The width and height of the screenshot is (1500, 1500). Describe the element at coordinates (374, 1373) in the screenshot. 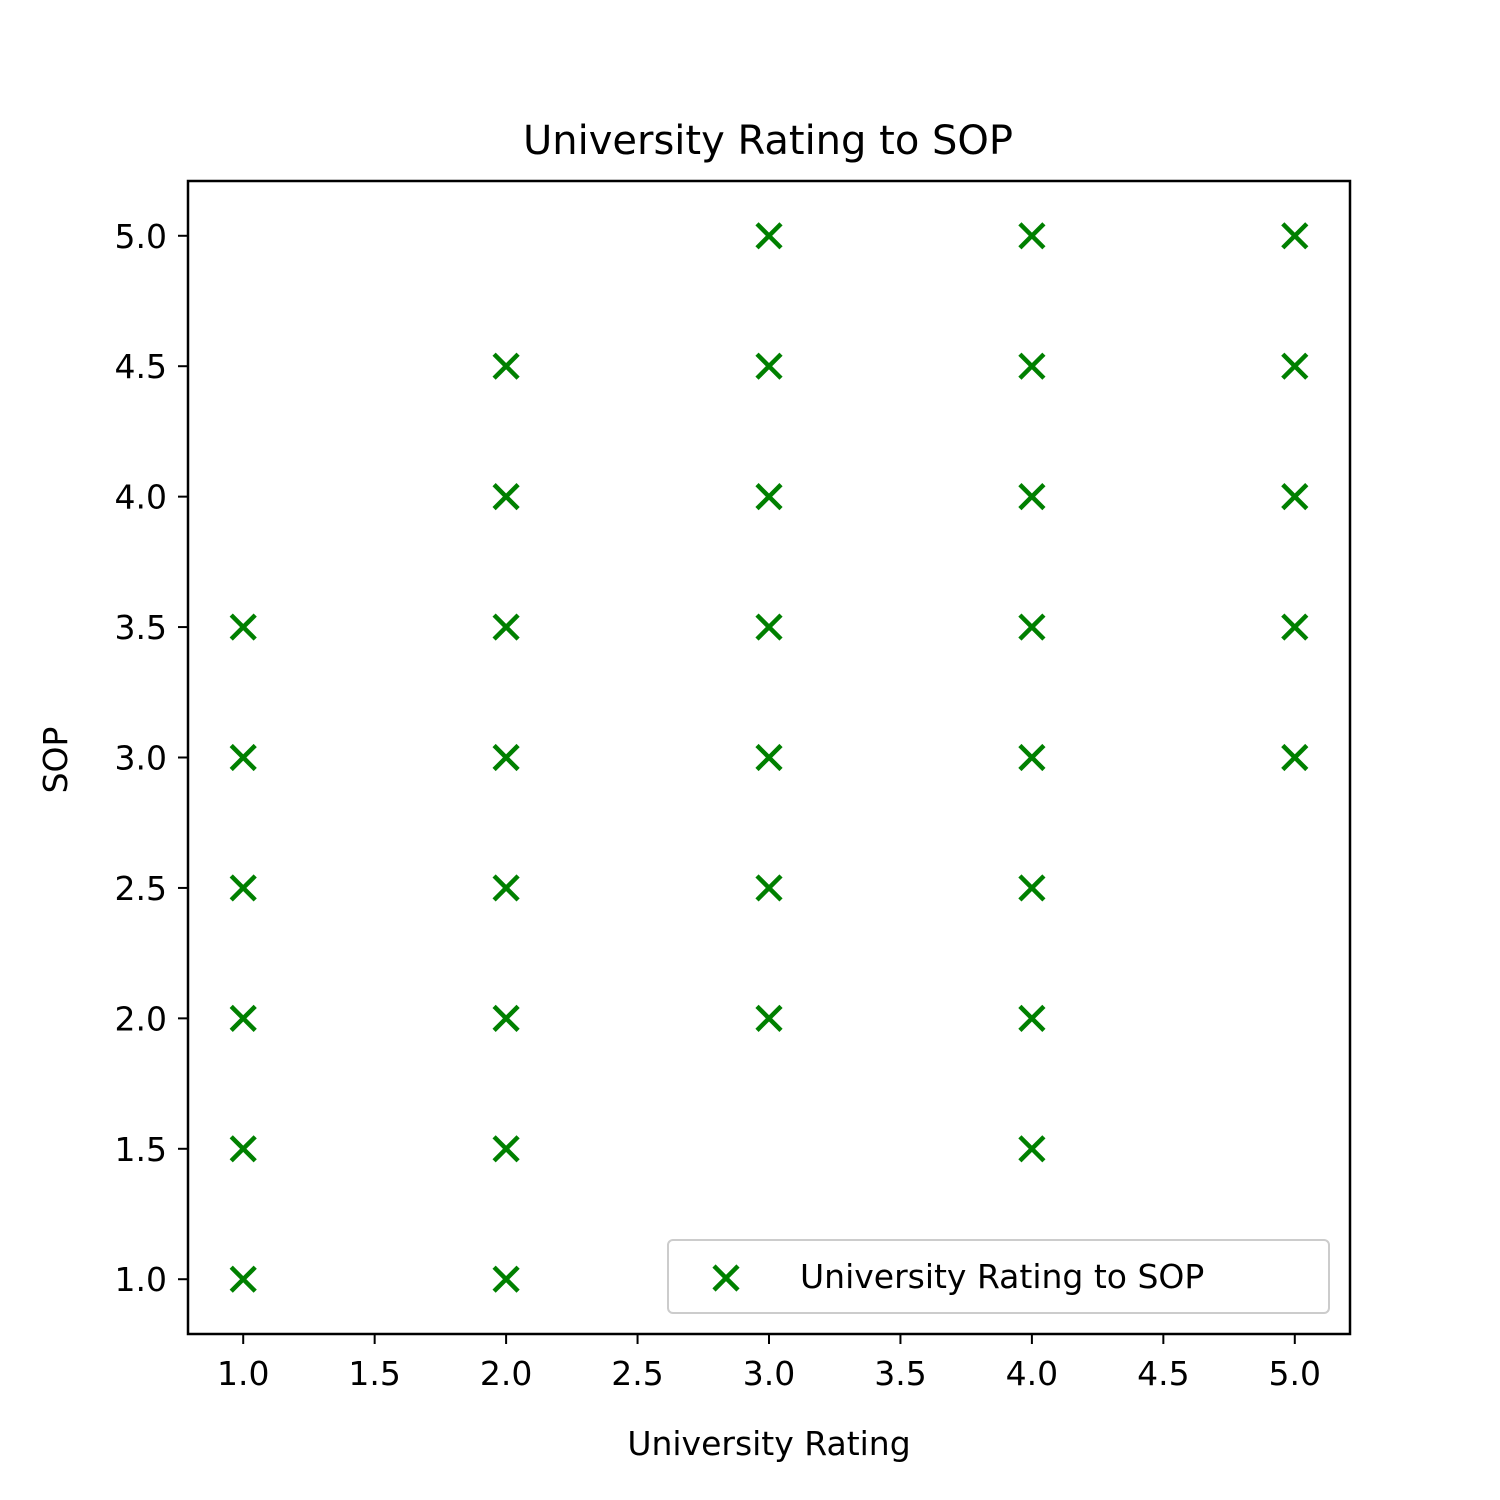

I see `x-tick-label: 1.5` at that location.